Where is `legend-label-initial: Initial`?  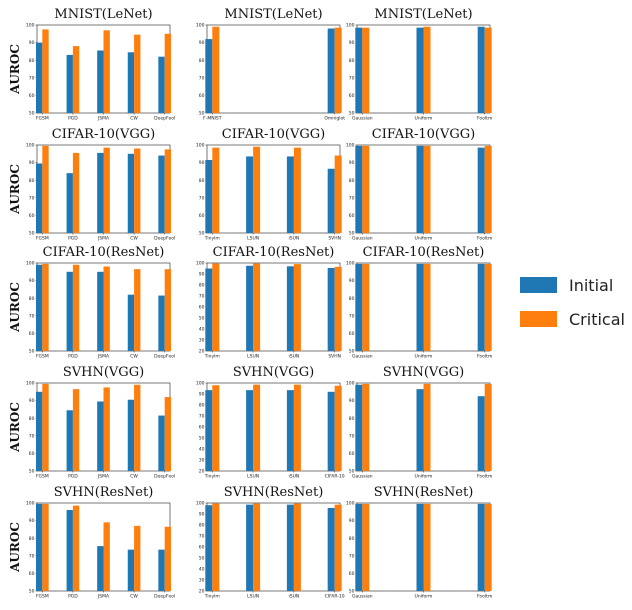
legend-label-initial: Initial is located at coordinates (591, 285).